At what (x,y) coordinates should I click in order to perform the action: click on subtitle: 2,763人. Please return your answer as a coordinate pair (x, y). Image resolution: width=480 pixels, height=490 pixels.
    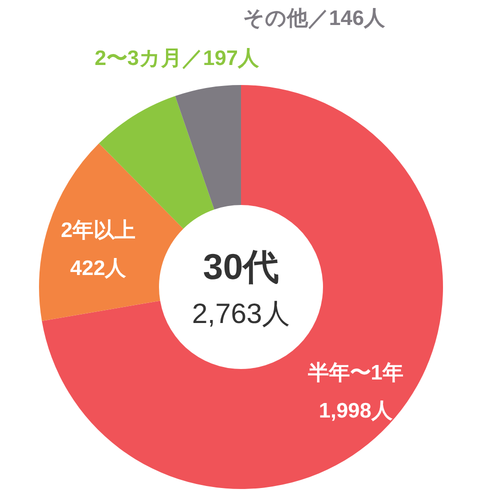
    Looking at the image, I should click on (241, 313).